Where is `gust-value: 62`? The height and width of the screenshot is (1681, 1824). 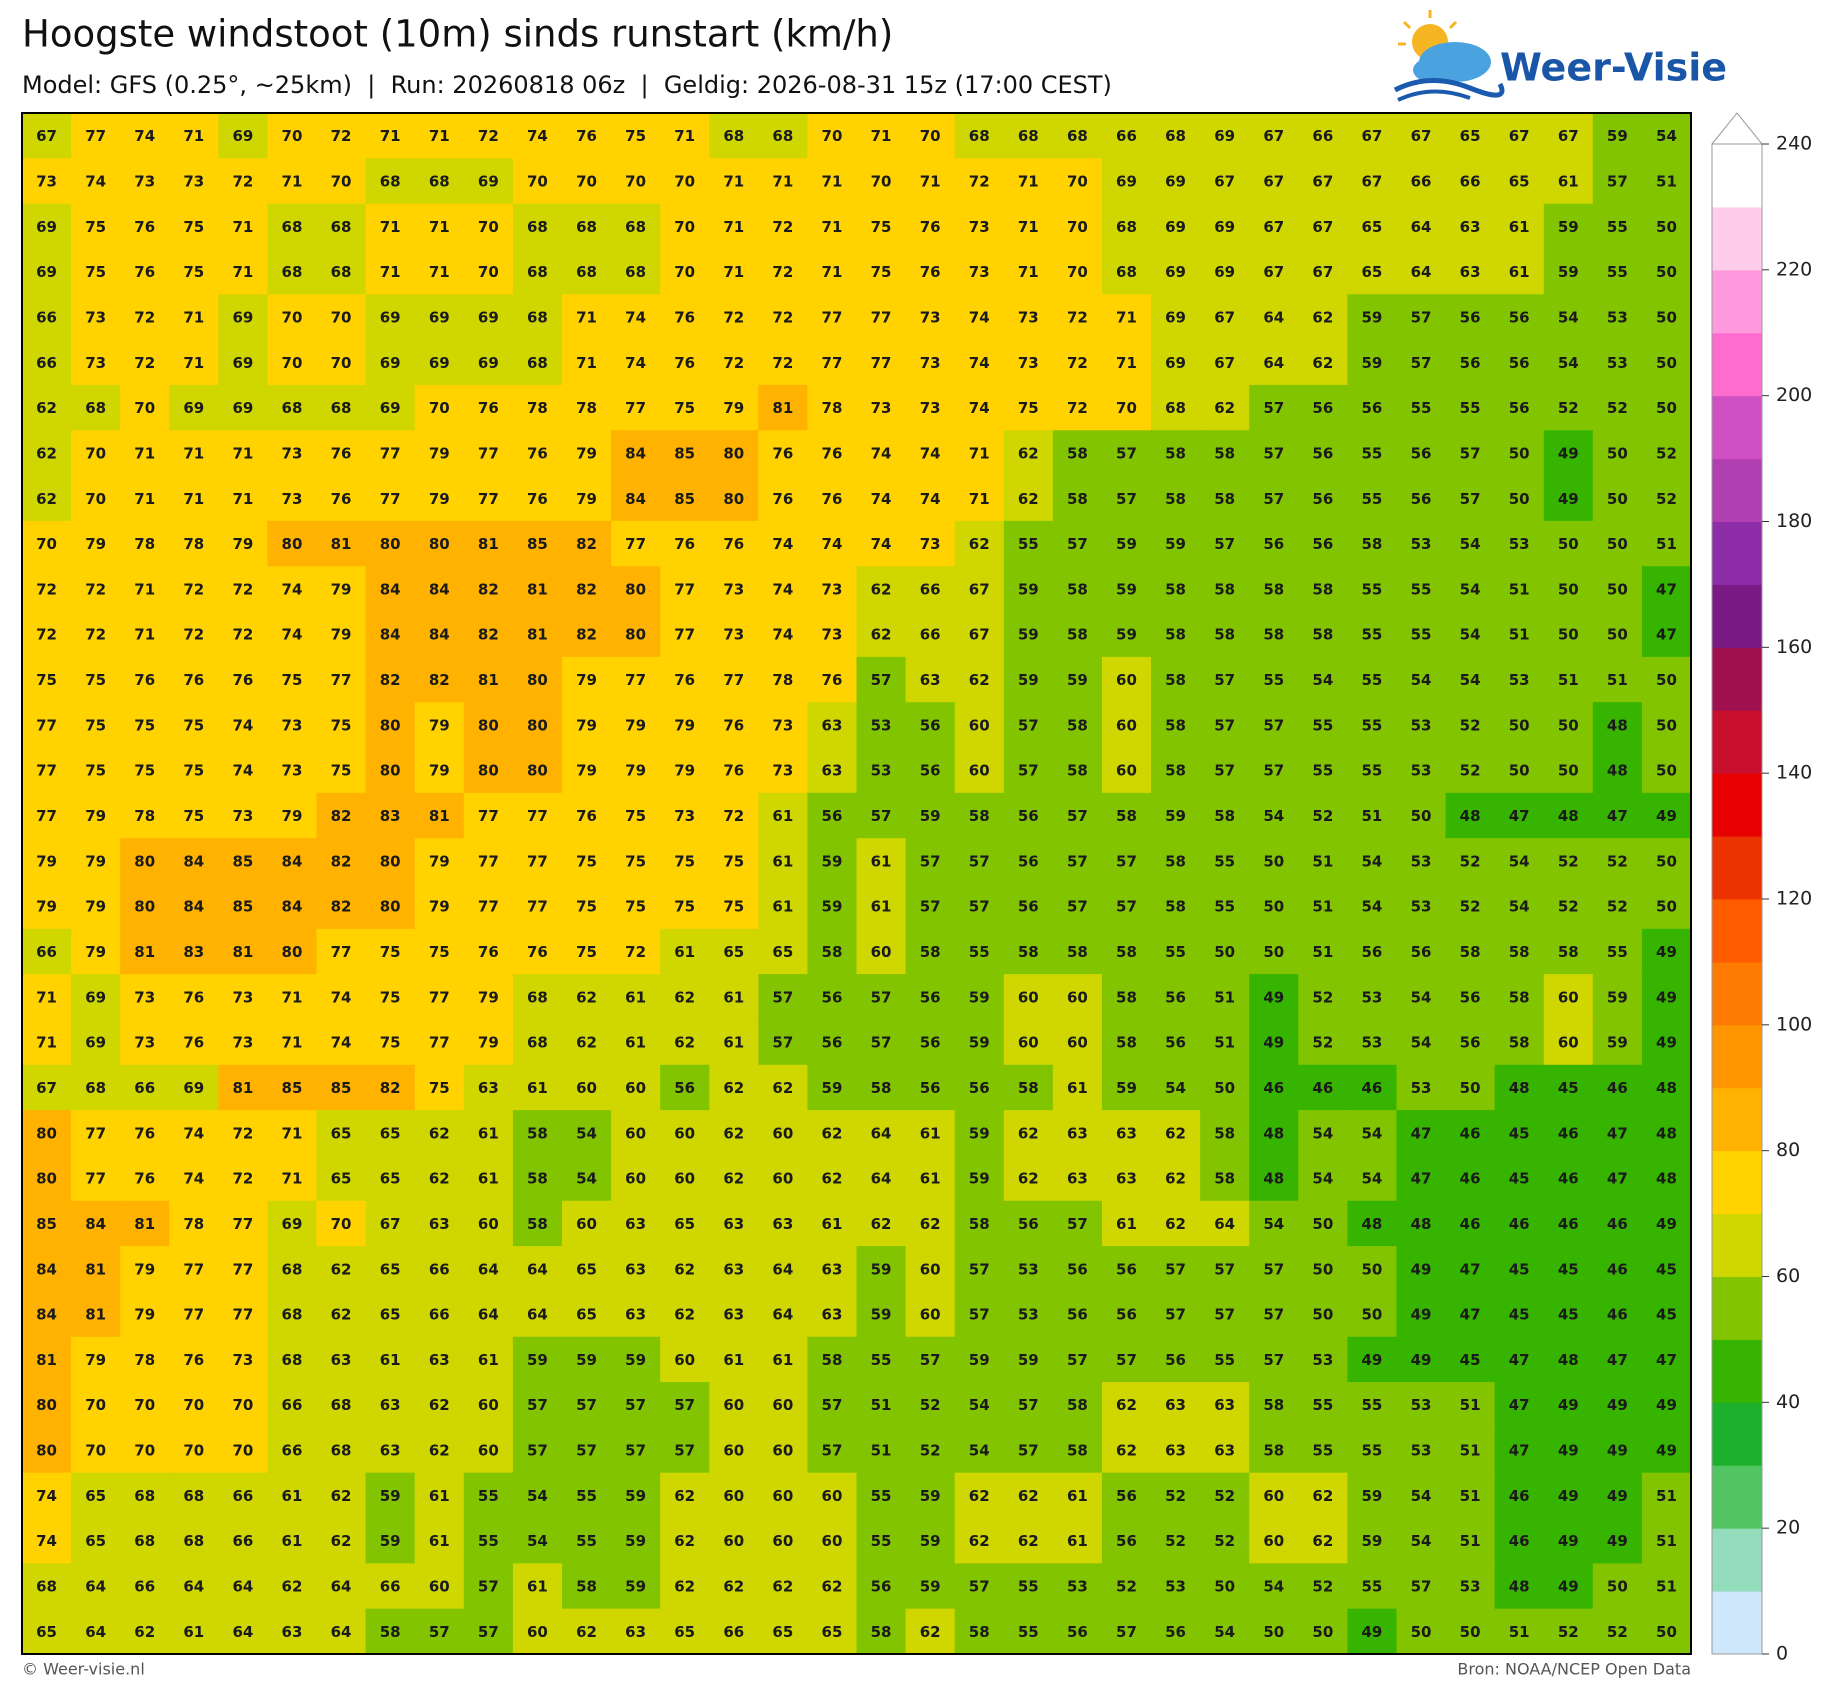 gust-value: 62 is located at coordinates (979, 1496).